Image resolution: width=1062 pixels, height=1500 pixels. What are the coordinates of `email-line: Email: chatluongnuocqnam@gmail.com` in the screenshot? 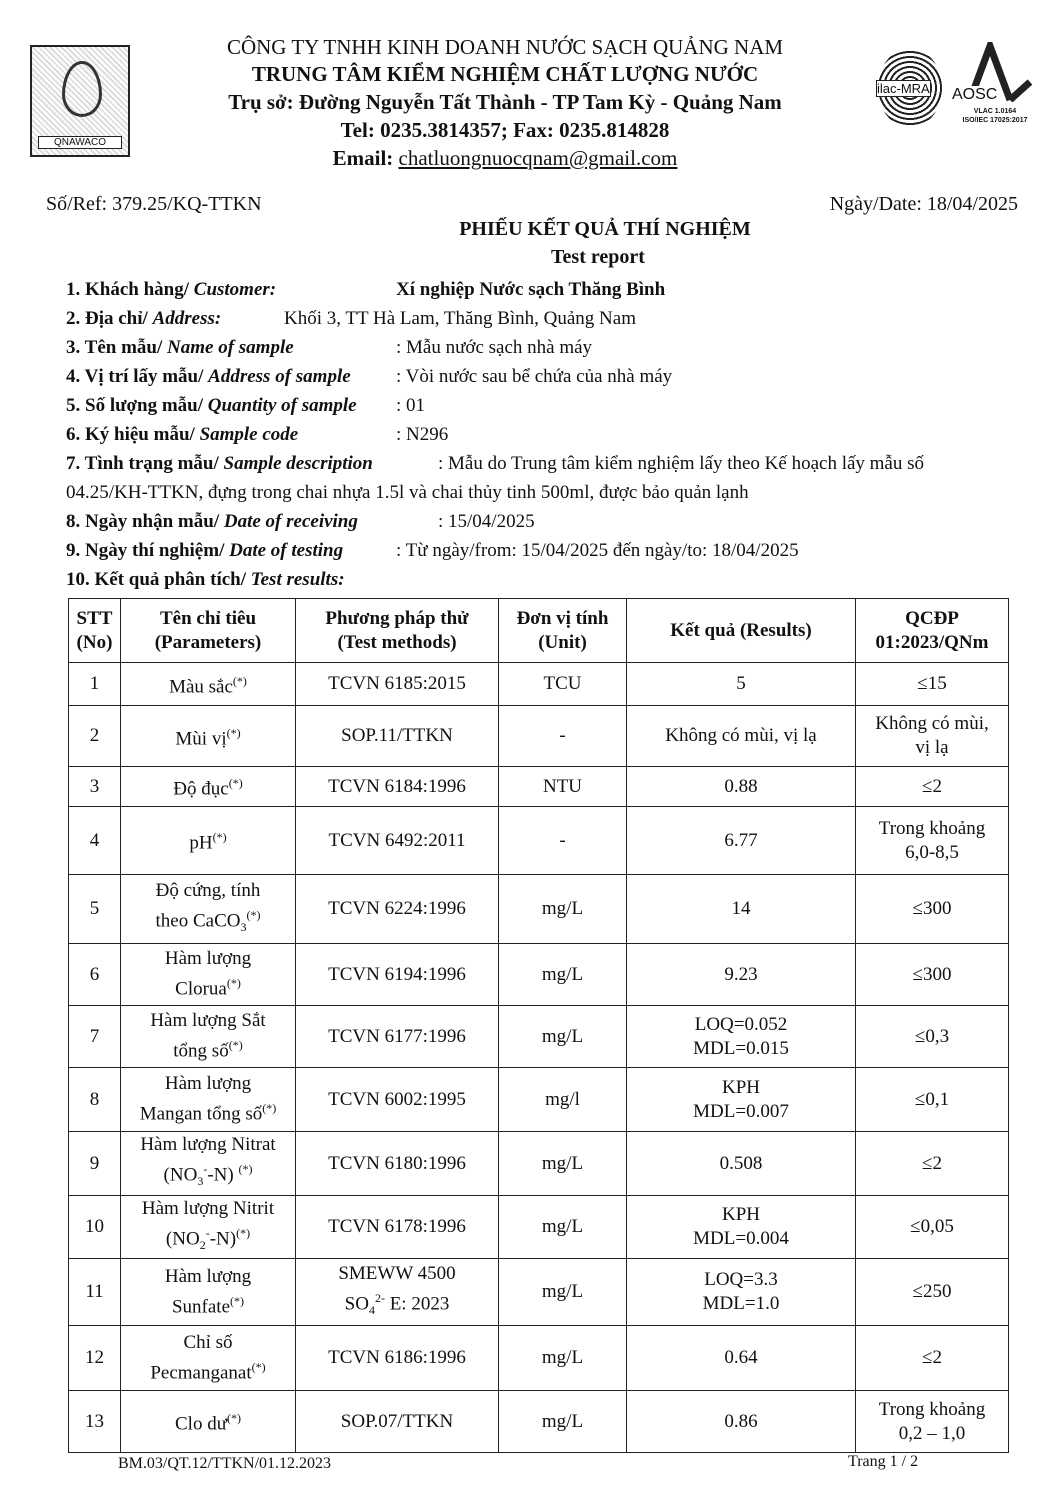 It's located at (505, 158).